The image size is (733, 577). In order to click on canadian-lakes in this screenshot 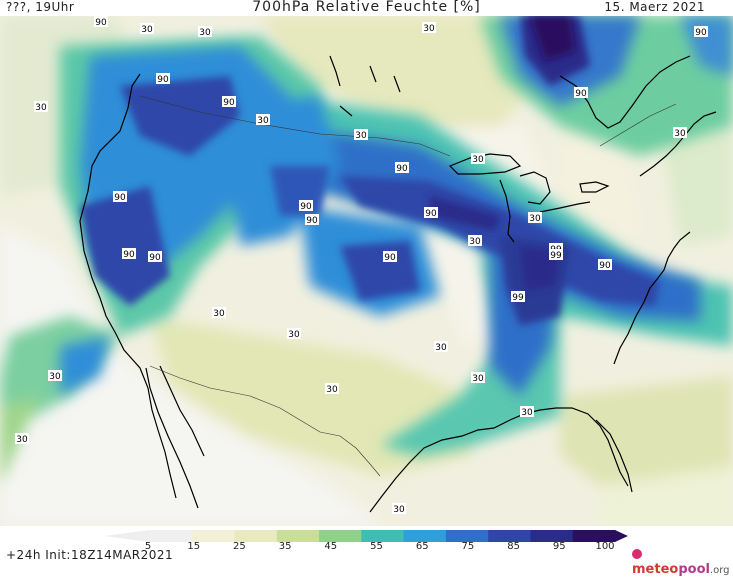, I will do `click(365, 86)`.